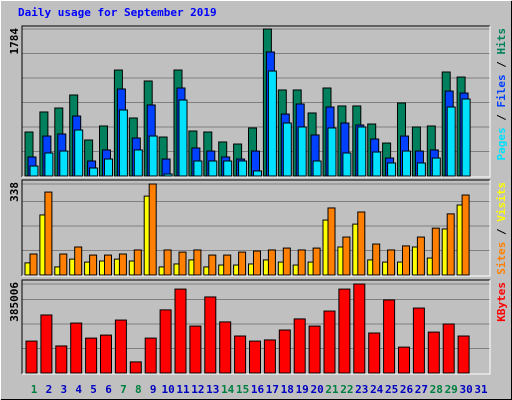  What do you see at coordinates (183, 389) in the screenshot?
I see `x-tick-label: 11` at bounding box center [183, 389].